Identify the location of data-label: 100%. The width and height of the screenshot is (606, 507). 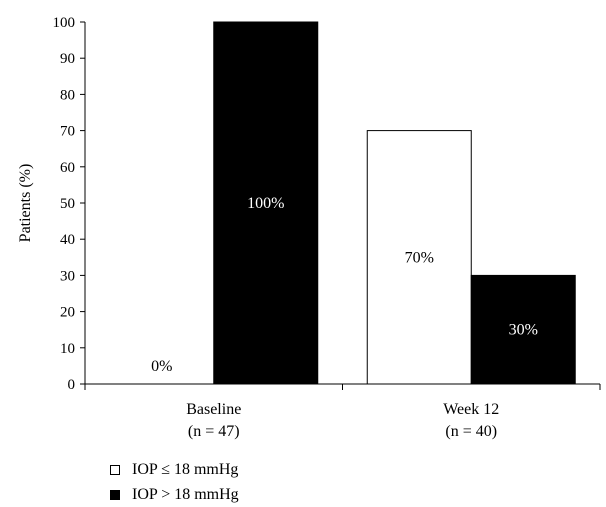
(265, 203).